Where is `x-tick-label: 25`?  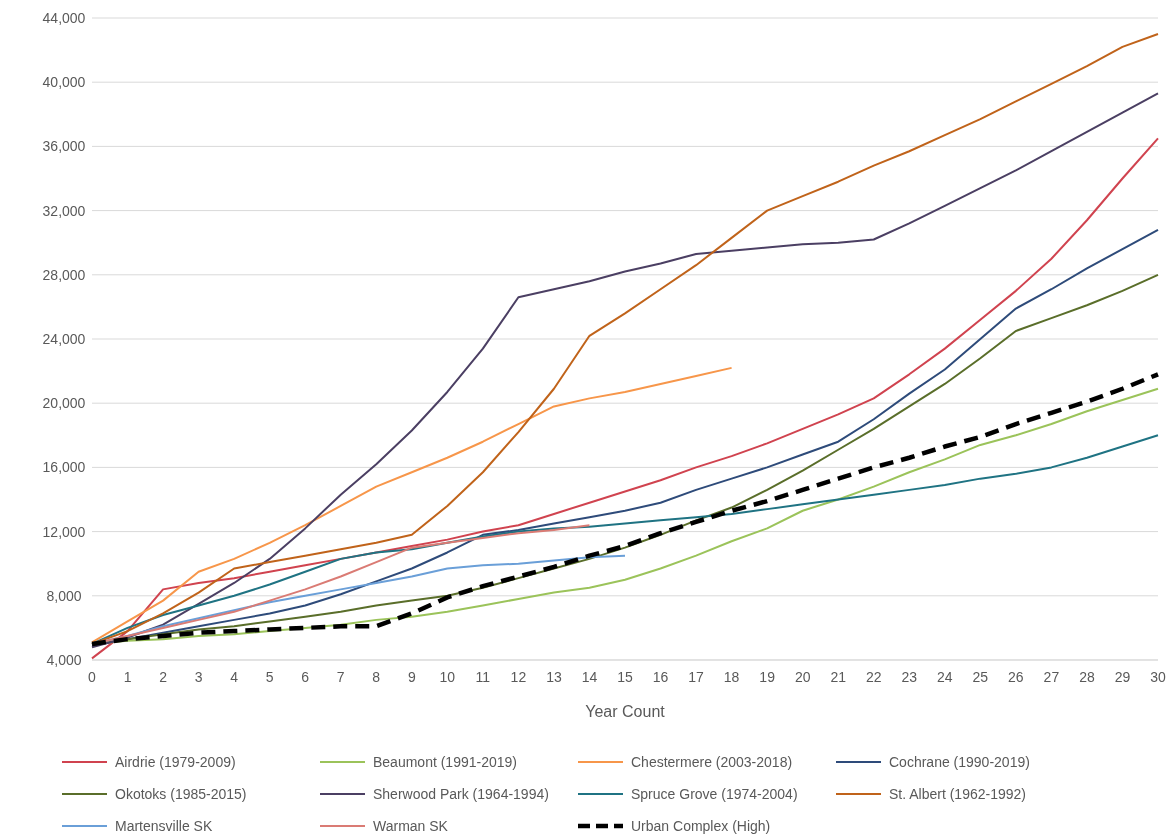
x-tick-label: 25 is located at coordinates (980, 677).